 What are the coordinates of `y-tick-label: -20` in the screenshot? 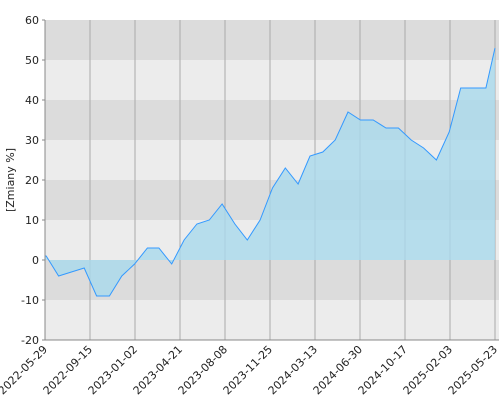 It's located at (30, 340).